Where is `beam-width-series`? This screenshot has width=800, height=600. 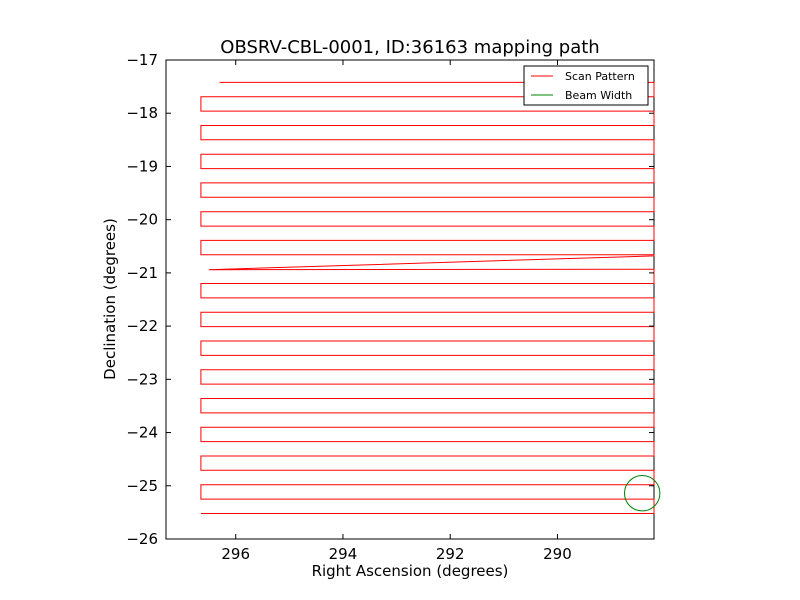
beam-width-series is located at coordinates (642, 493).